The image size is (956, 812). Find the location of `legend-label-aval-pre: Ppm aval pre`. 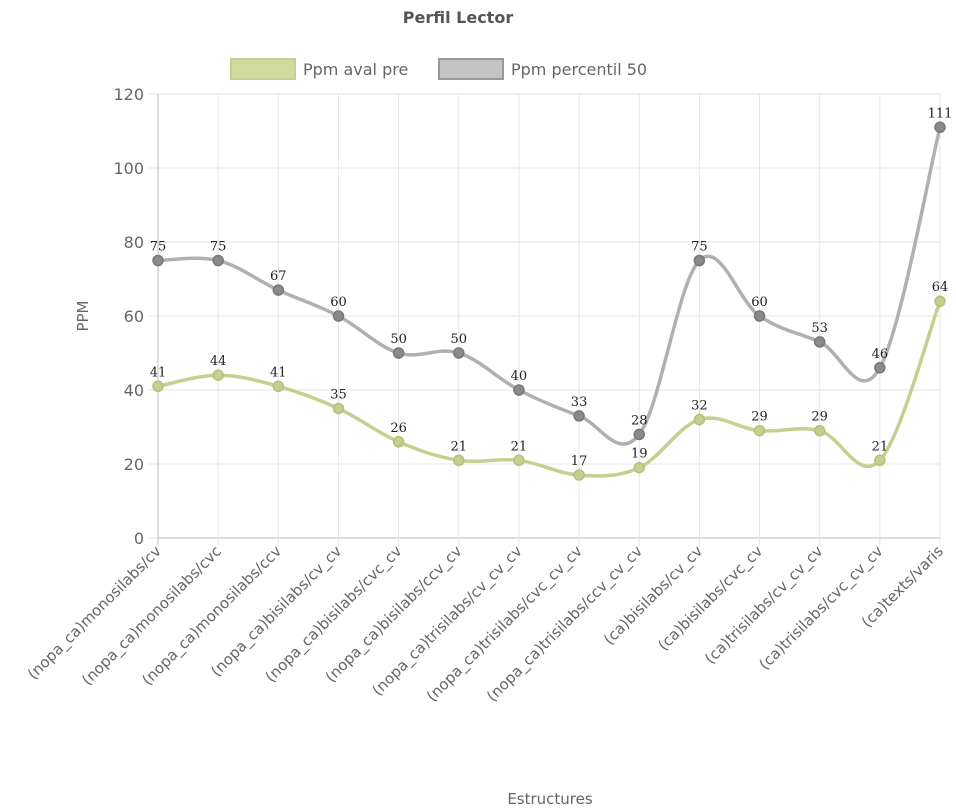

legend-label-aval-pre: Ppm aval pre is located at coordinates (355, 69).